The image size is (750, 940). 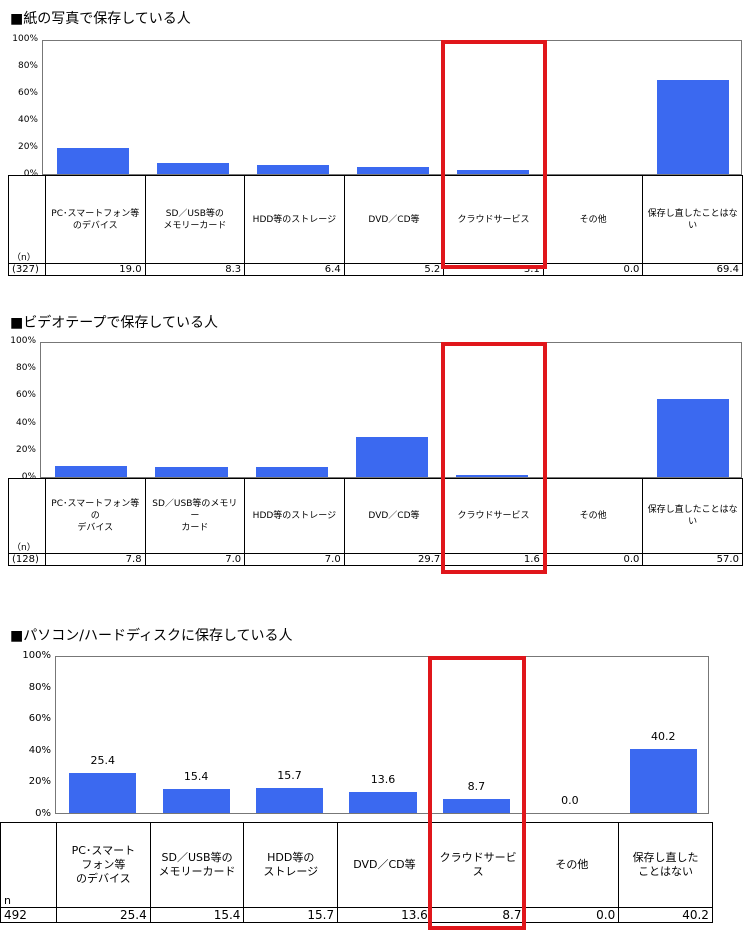 What do you see at coordinates (28, 915) in the screenshot?
I see `n-value: 492` at bounding box center [28, 915].